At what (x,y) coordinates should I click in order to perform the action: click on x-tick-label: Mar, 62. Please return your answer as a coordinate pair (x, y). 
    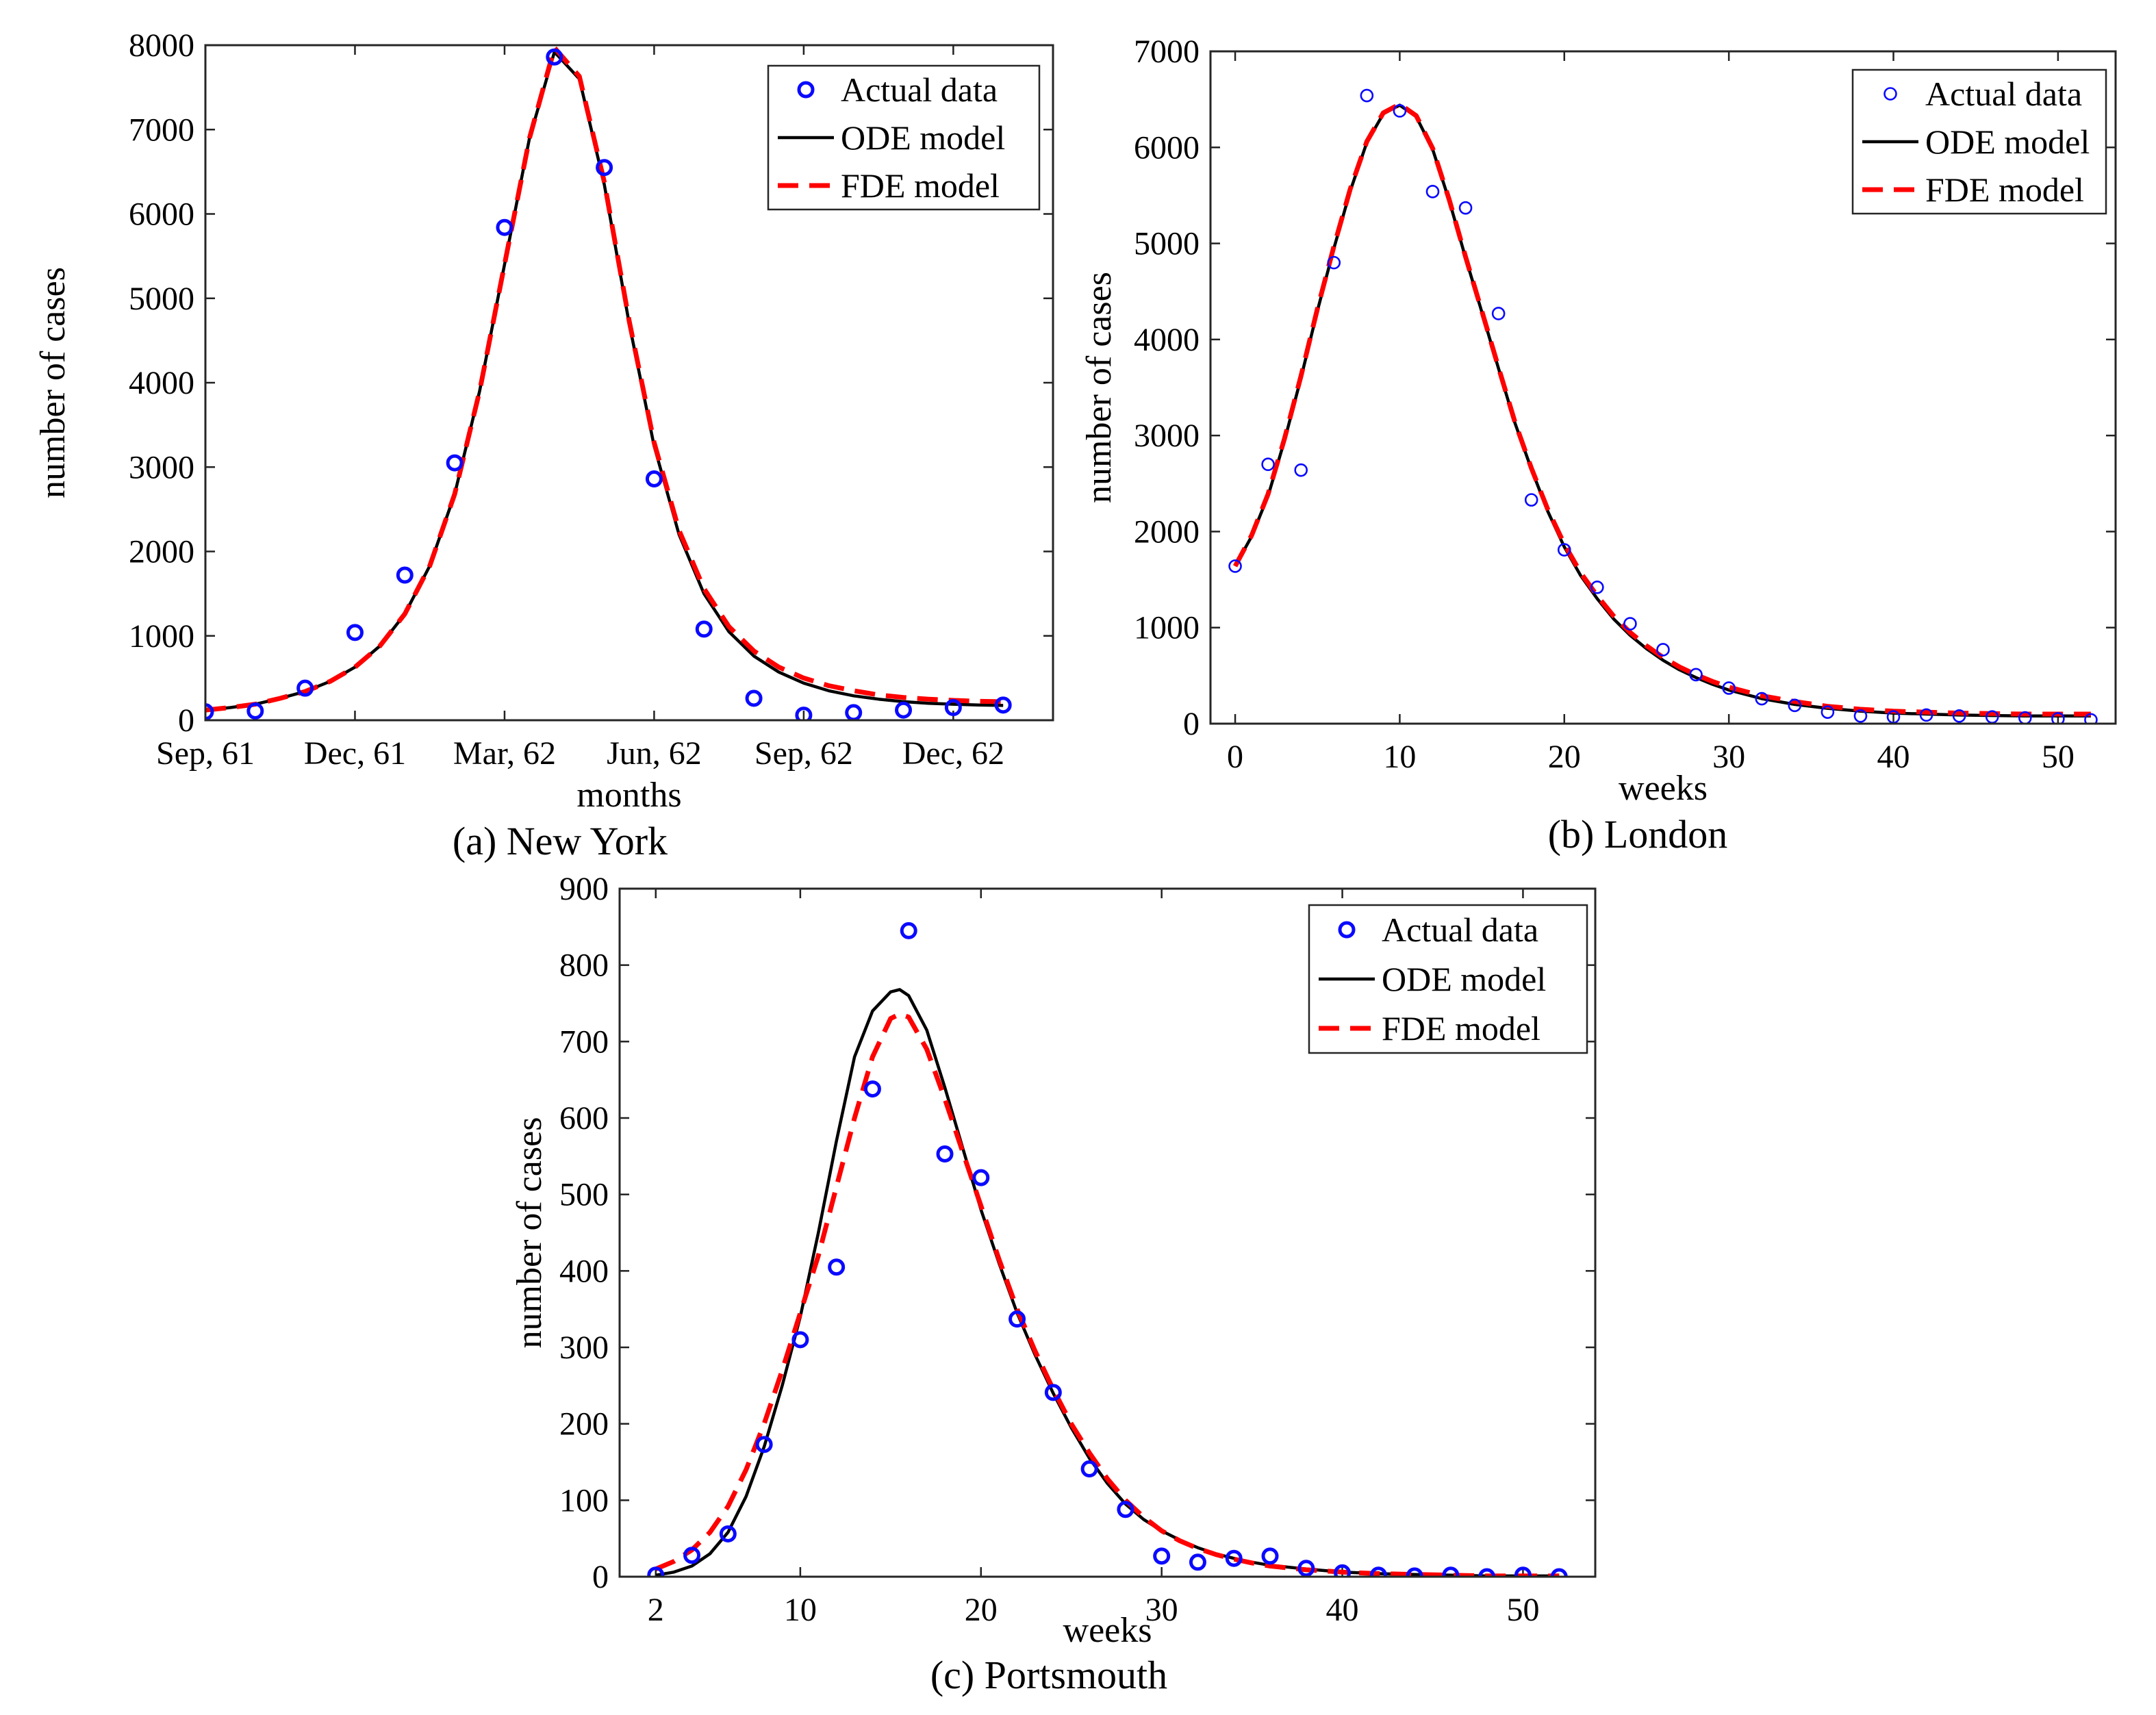
    Looking at the image, I should click on (505, 753).